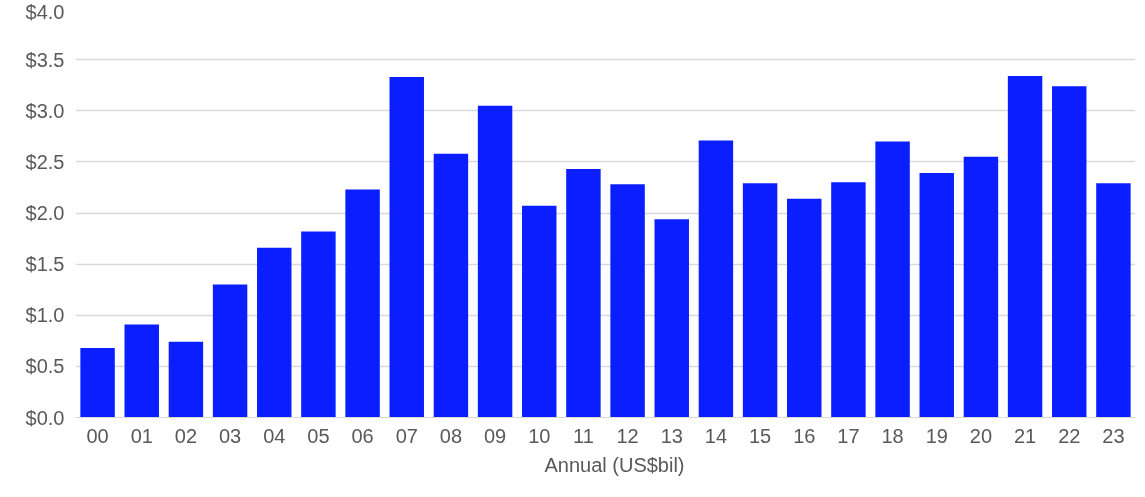 This screenshot has width=1145, height=497. I want to click on y-tick-label: $4.0, so click(45, 11).